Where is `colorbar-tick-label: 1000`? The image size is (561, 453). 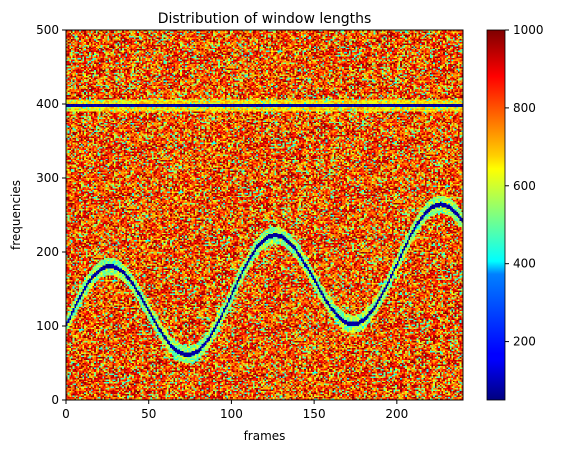
colorbar-tick-label: 1000 is located at coordinates (528, 30).